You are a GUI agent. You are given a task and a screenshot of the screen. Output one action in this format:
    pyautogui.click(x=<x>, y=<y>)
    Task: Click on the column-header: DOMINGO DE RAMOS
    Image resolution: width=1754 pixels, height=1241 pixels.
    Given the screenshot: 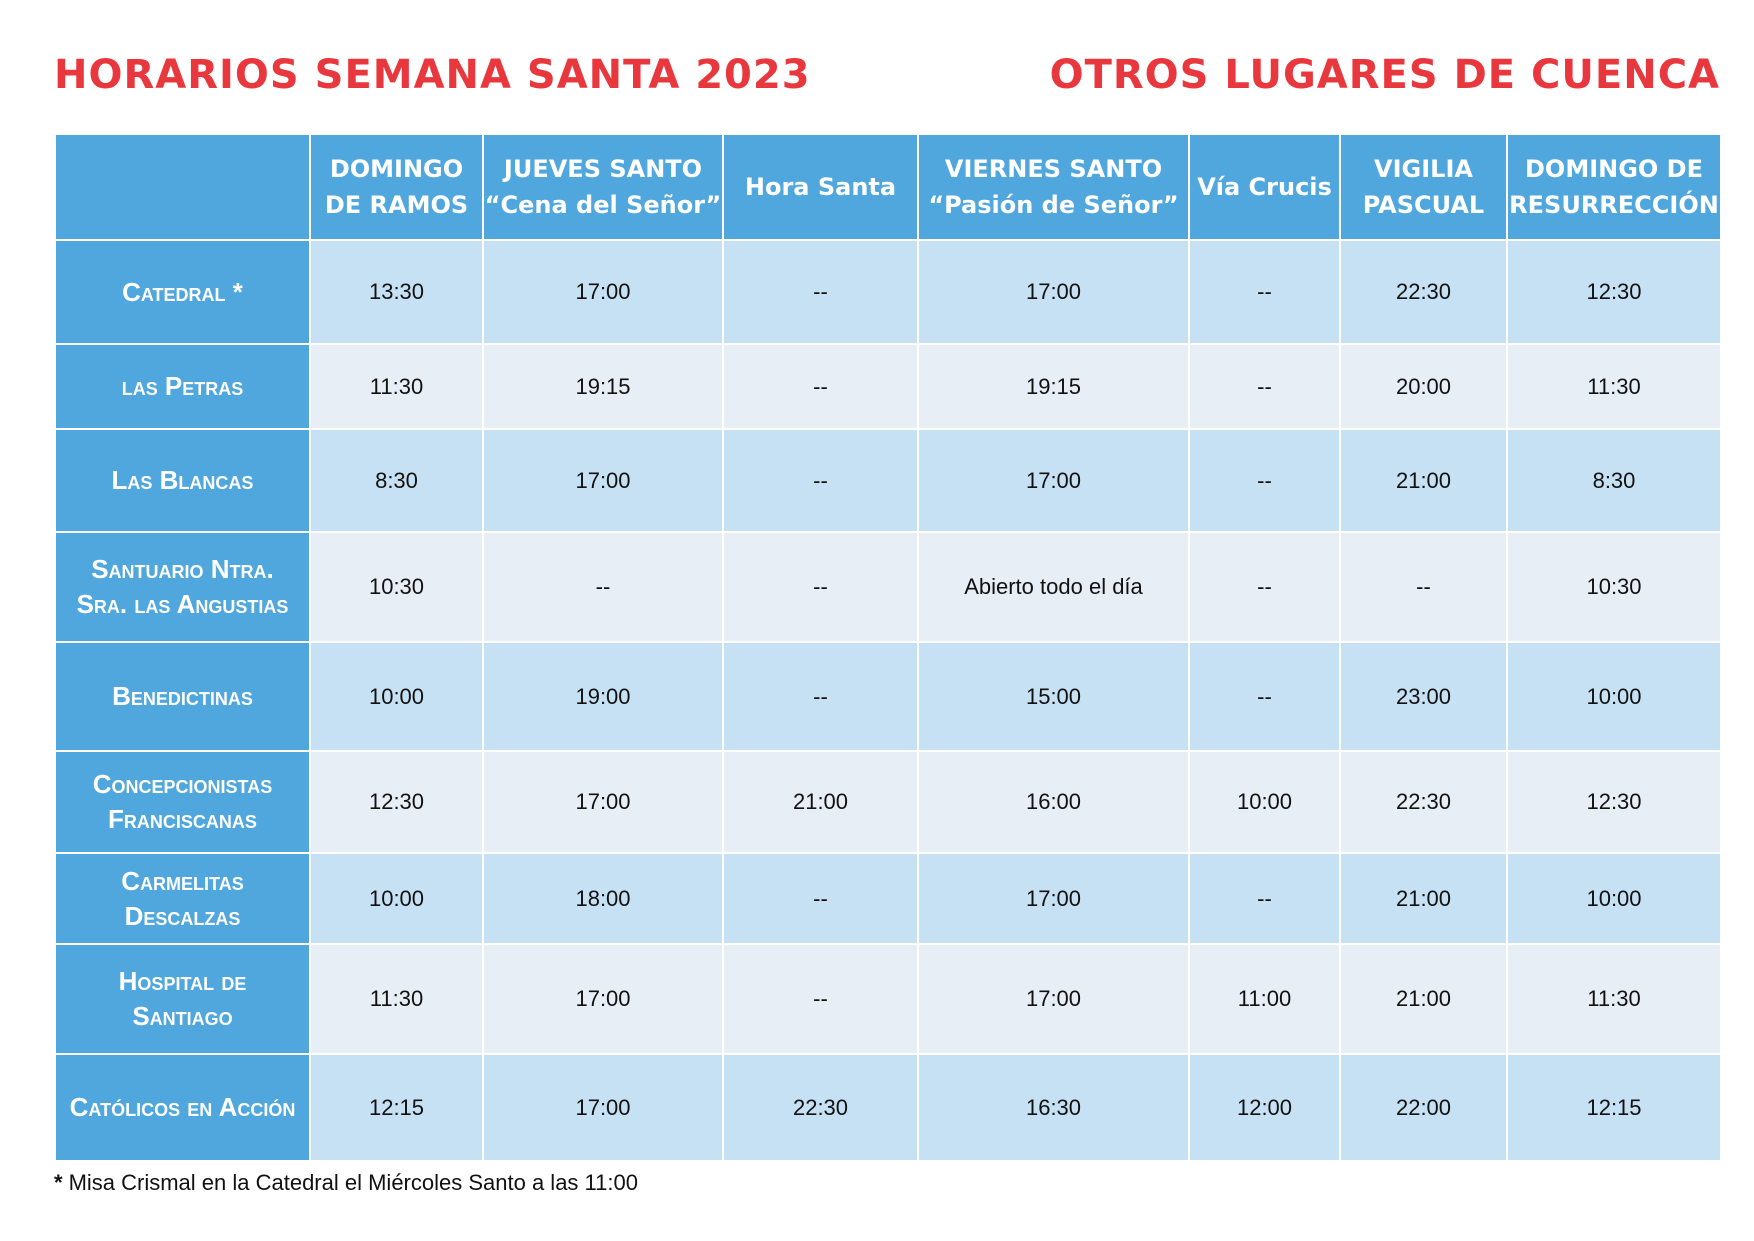 What is the action you would take?
    pyautogui.click(x=396, y=187)
    